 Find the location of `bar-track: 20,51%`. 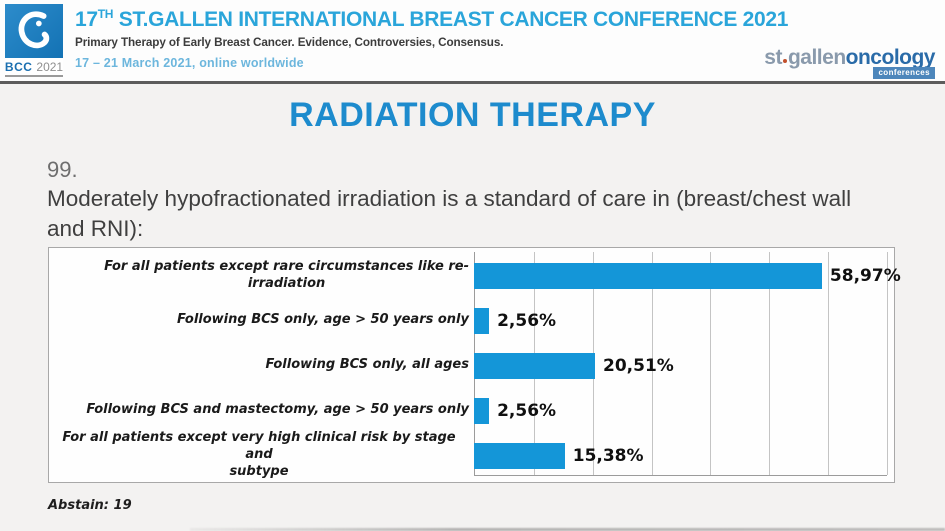

bar-track: 20,51% is located at coordinates (680, 365).